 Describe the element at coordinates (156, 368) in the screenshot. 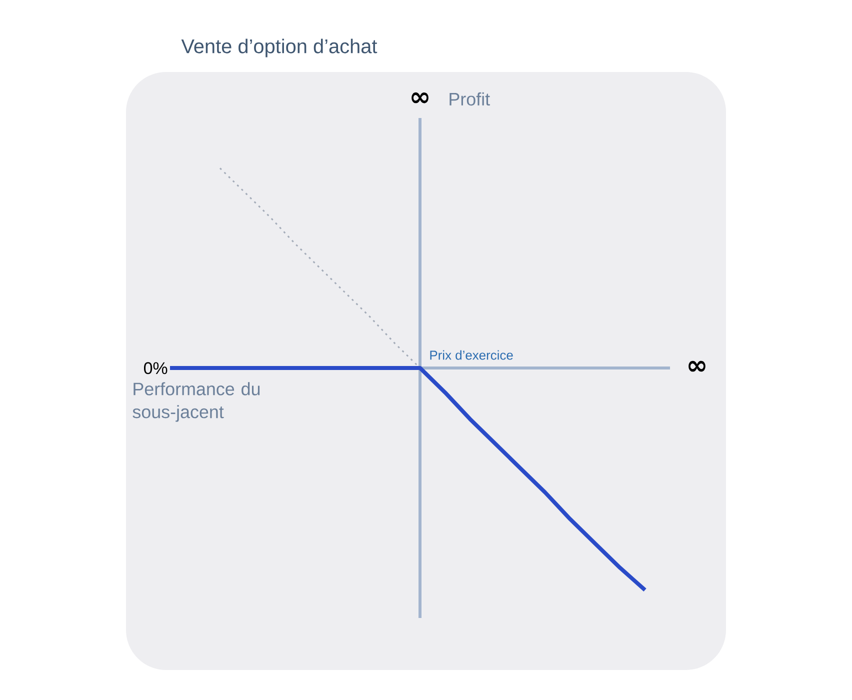

I see `text: 0%` at that location.